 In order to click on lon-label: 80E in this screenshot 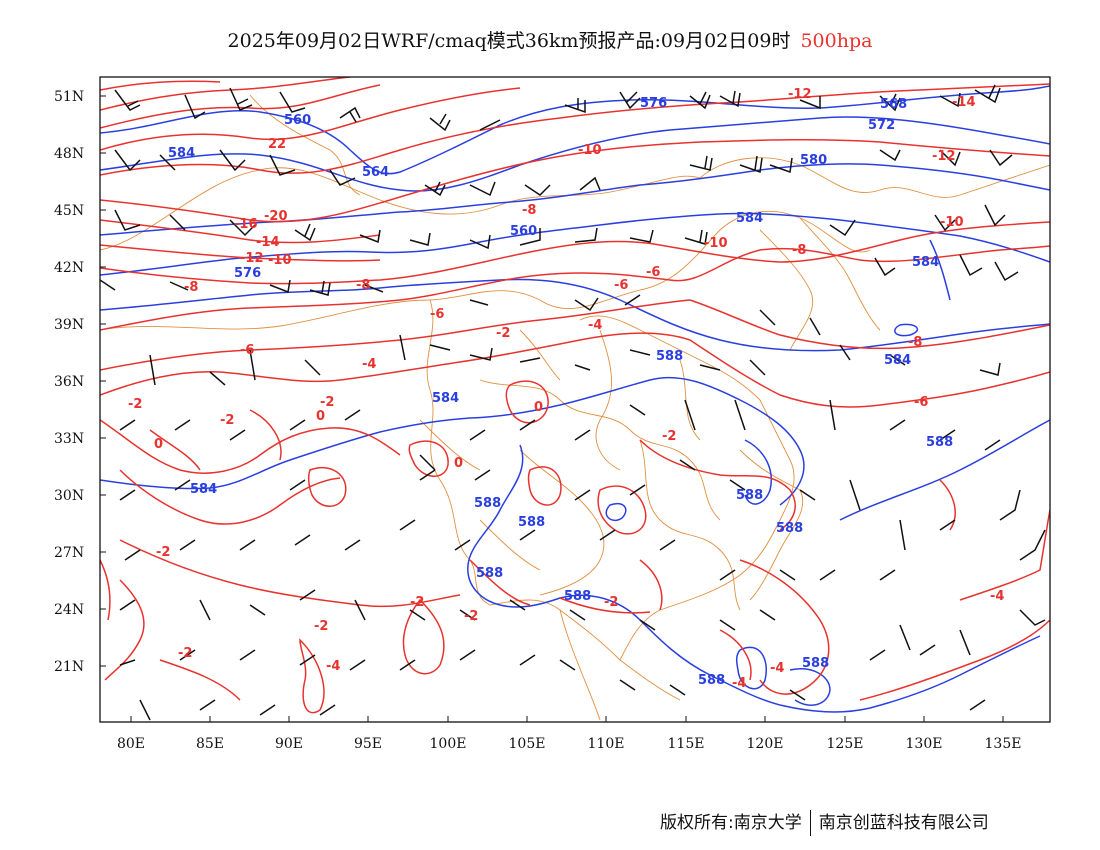, I will do `click(131, 744)`.